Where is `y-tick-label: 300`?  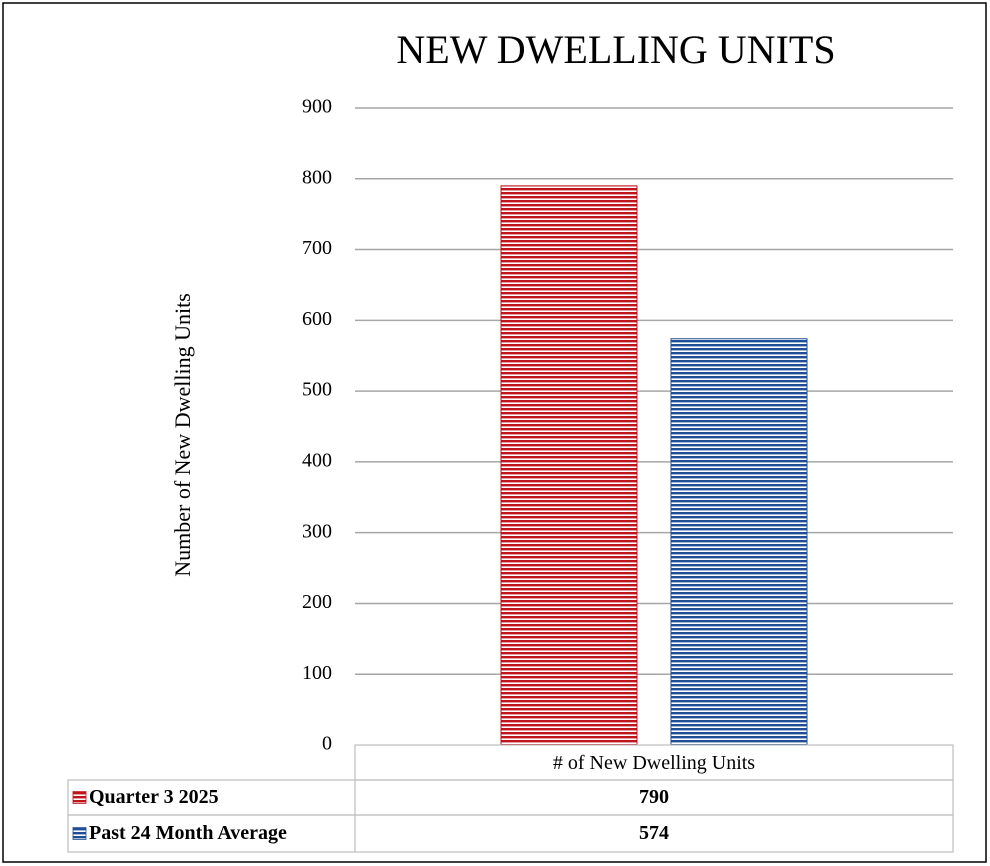 y-tick-label: 300 is located at coordinates (317, 531).